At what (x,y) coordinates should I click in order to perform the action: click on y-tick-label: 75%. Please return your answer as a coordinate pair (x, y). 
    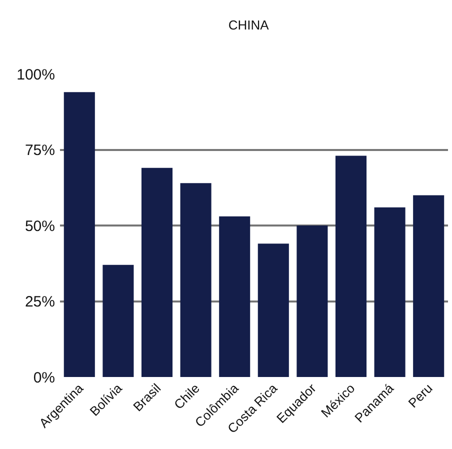
    Looking at the image, I should click on (39, 150).